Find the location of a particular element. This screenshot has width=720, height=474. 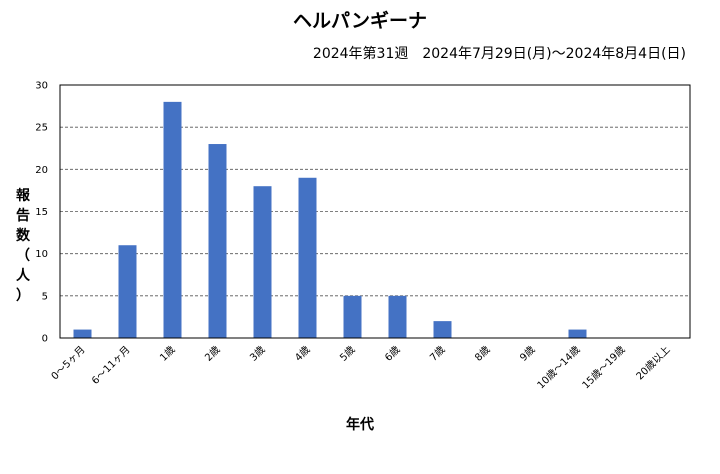

y-axis-label-char: 報 is located at coordinates (23, 196).